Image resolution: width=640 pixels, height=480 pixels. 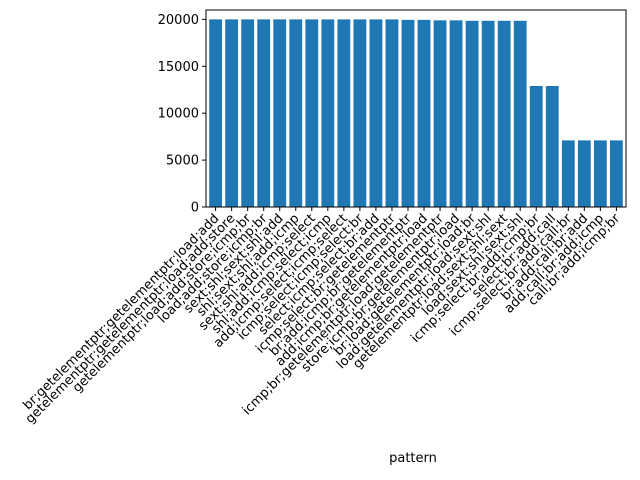 What do you see at coordinates (178, 20) in the screenshot?
I see `y-tick-label-4: 20000` at bounding box center [178, 20].